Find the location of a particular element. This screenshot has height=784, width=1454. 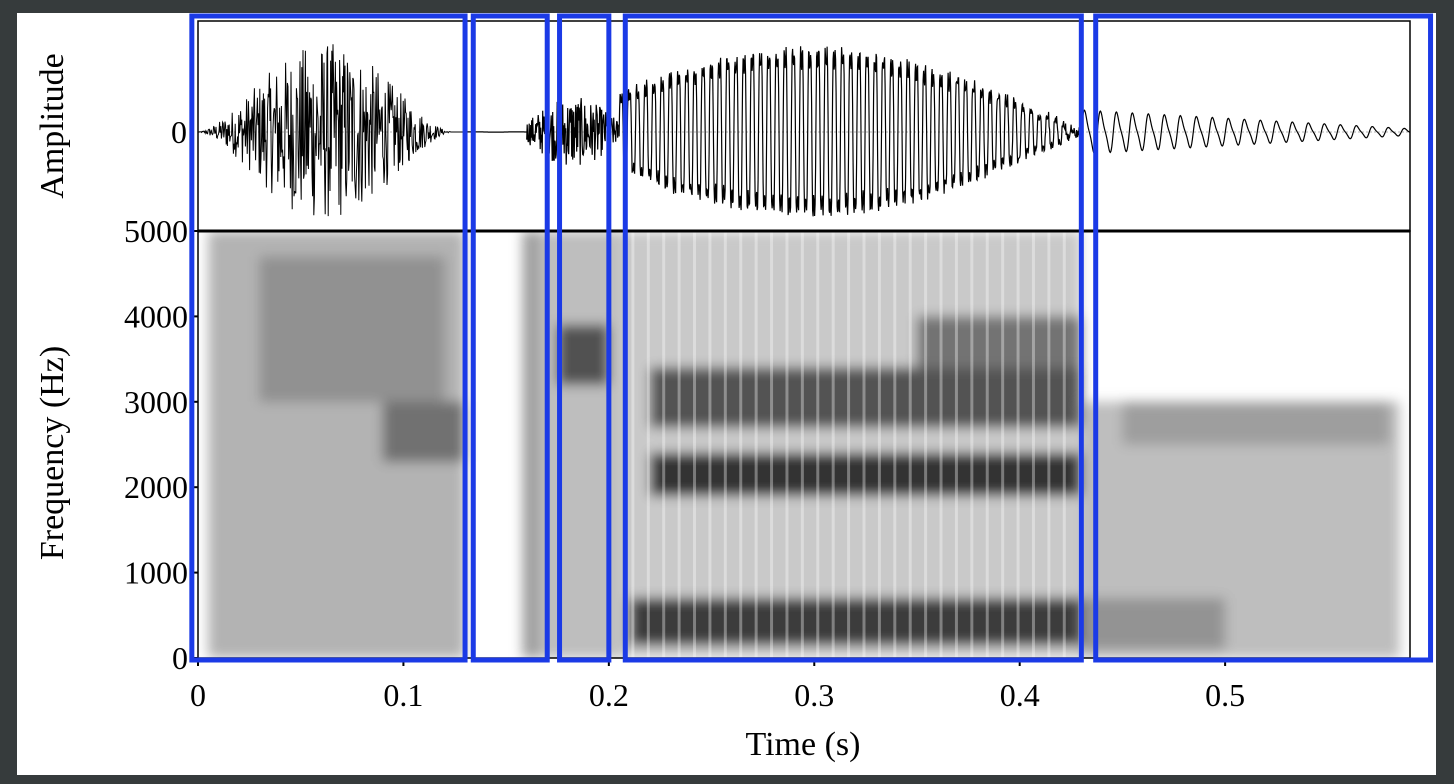

y-tick-label: 0 is located at coordinates (180, 658).